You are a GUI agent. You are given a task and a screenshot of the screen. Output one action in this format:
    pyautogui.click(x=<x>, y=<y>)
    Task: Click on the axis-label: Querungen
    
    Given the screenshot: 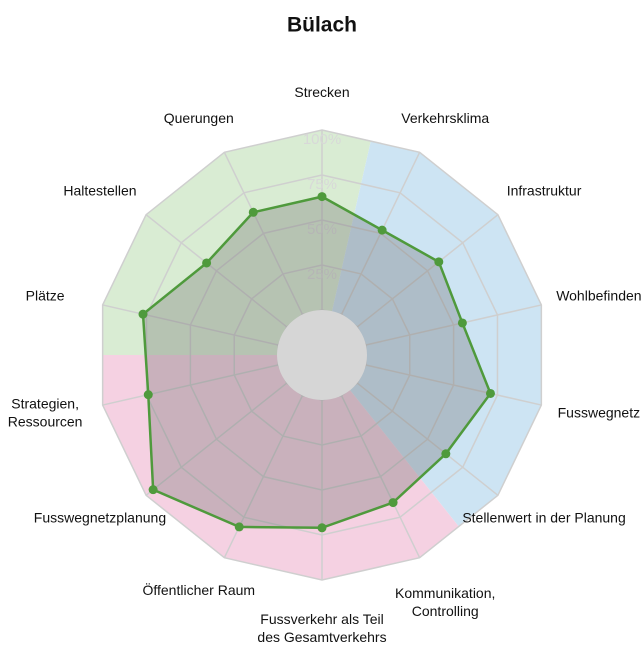 What is the action you would take?
    pyautogui.click(x=199, y=118)
    